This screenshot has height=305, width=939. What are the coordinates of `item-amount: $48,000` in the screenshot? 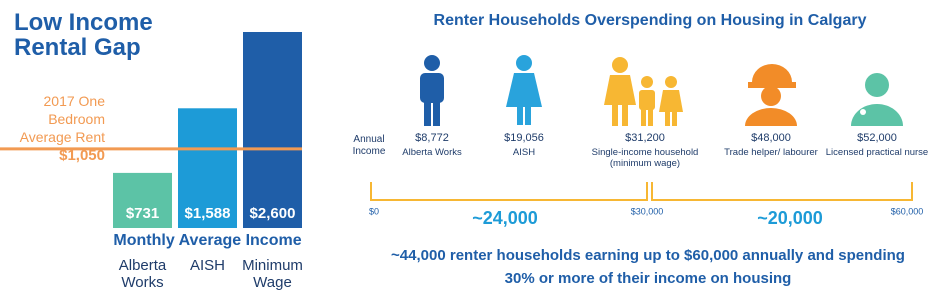 It's located at (771, 138).